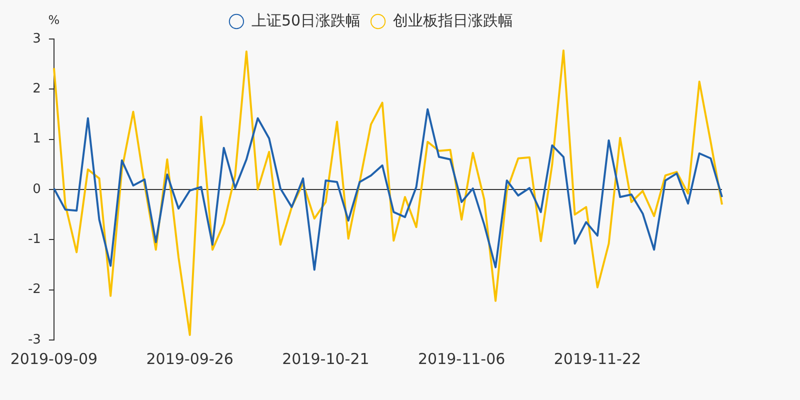  I want to click on x-tick-label: 2019-11-06, so click(462, 359).